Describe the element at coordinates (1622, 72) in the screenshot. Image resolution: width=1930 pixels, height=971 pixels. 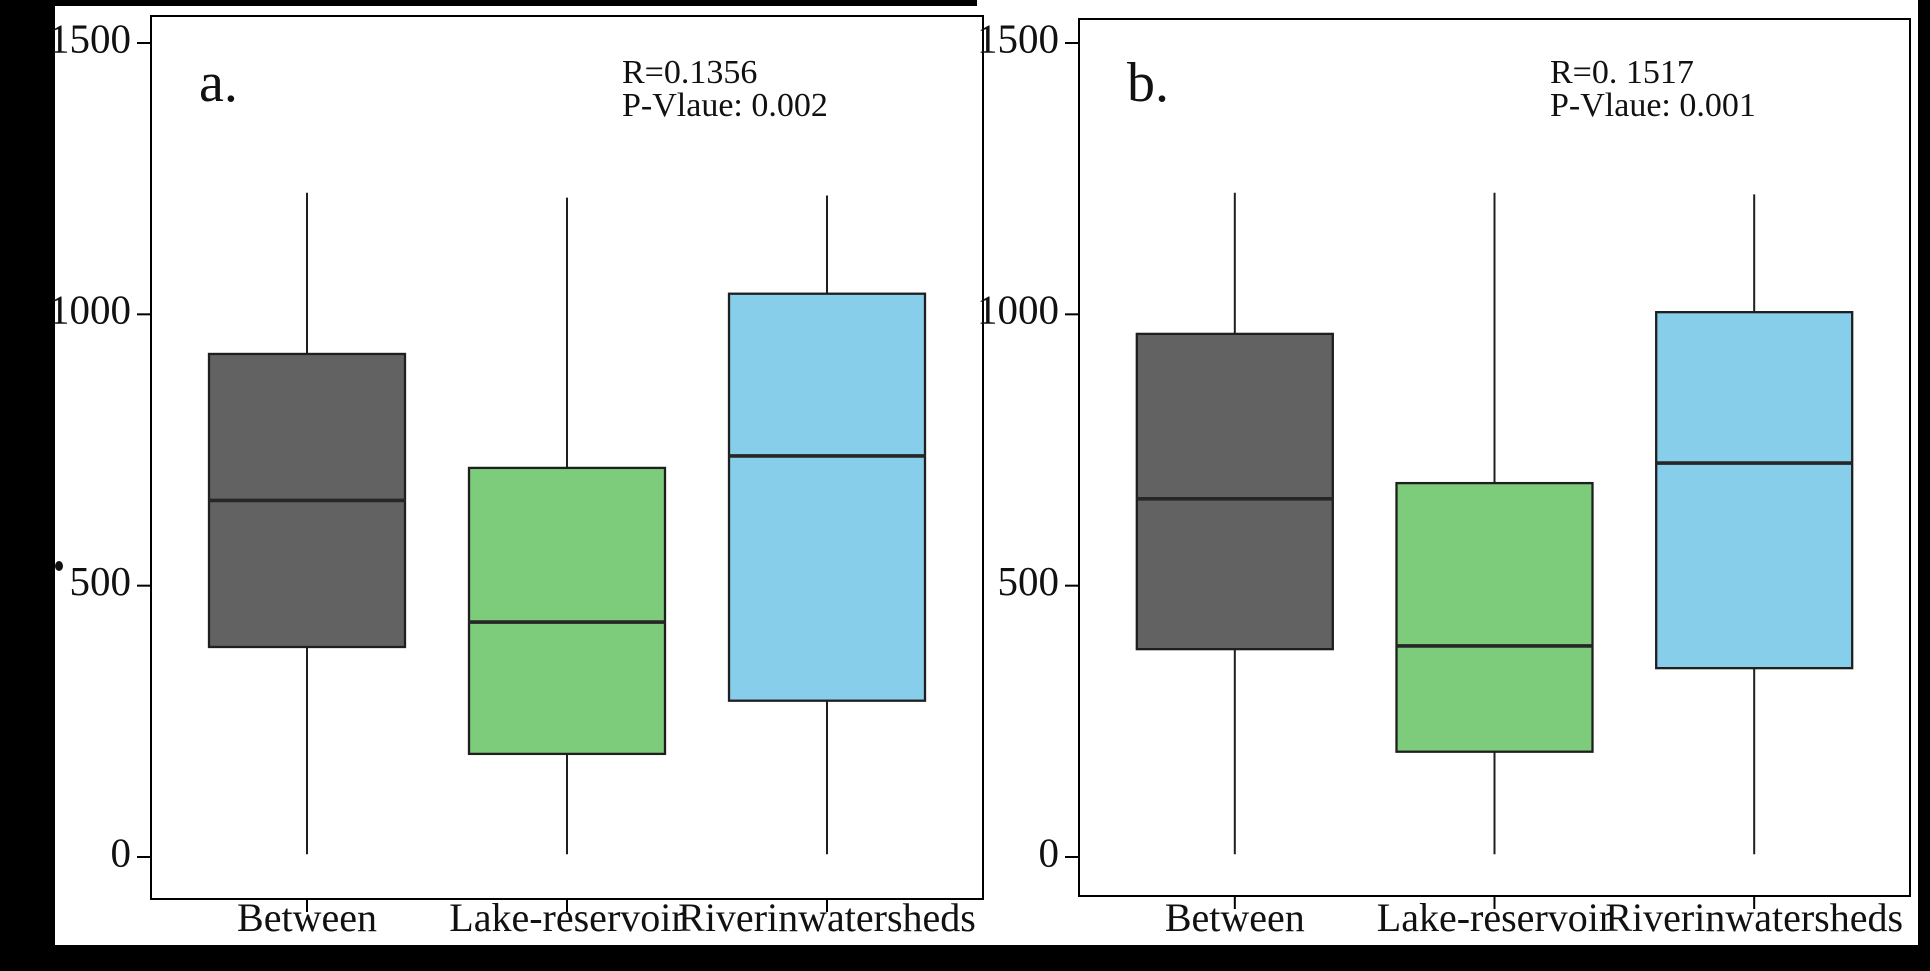
I see `r-value-annotation: R=0. 1517` at that location.